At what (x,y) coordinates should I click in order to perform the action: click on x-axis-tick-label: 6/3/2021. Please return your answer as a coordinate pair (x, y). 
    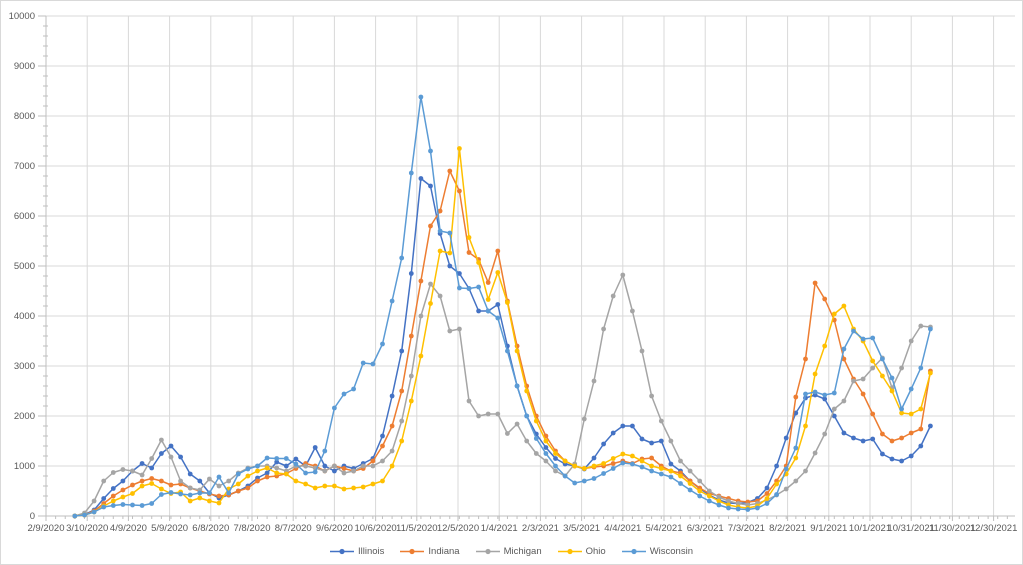
    Looking at the image, I should click on (705, 528).